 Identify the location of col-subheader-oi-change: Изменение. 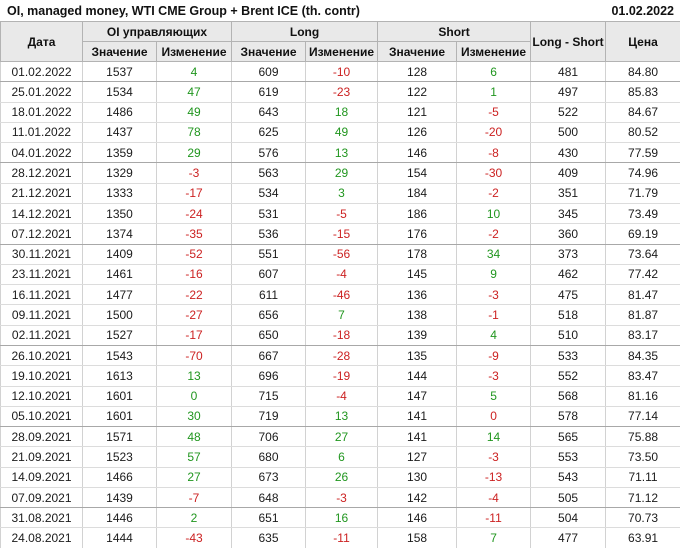
(194, 51).